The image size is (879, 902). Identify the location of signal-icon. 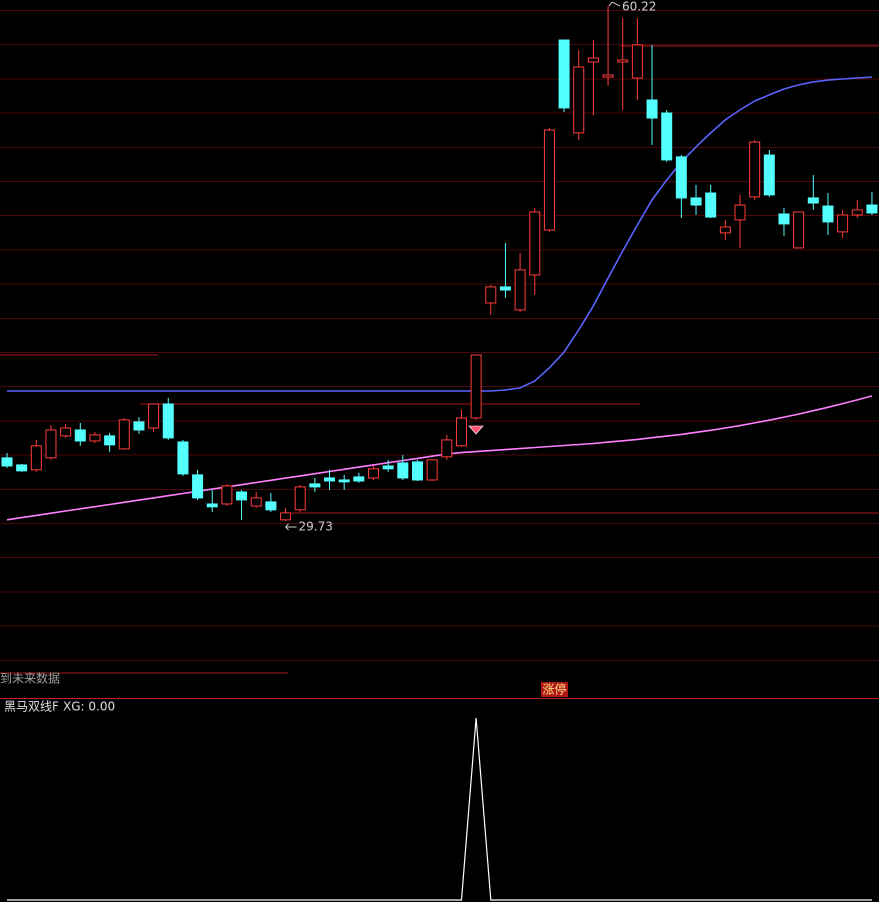
(476, 430).